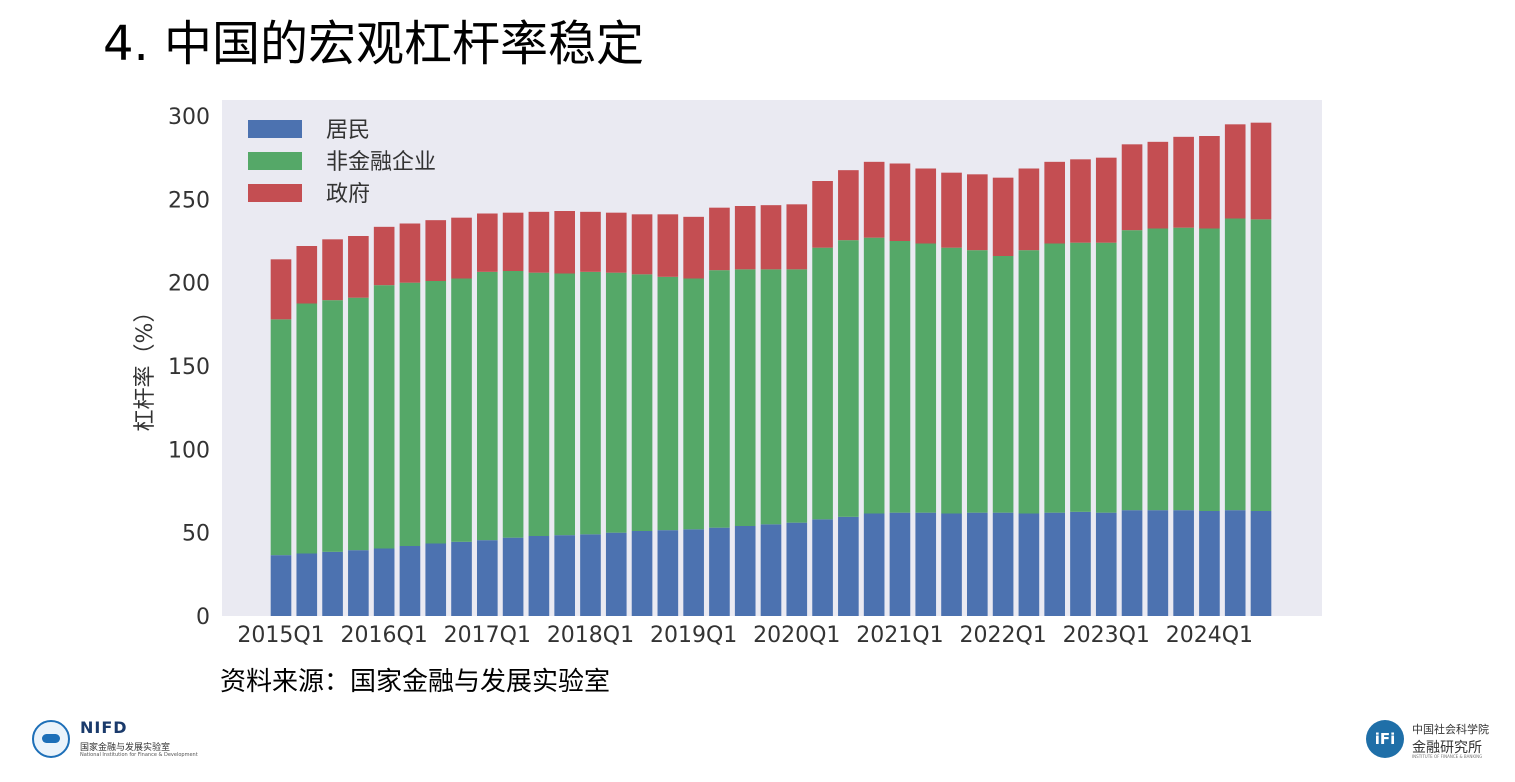  What do you see at coordinates (348, 194) in the screenshot?
I see `legend-label-3: 政府` at bounding box center [348, 194].